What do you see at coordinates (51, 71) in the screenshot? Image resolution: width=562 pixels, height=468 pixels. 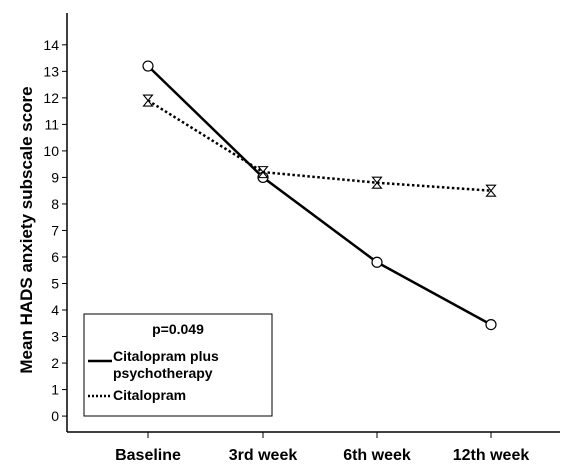 I see `y-tick-label: 13` at bounding box center [51, 71].